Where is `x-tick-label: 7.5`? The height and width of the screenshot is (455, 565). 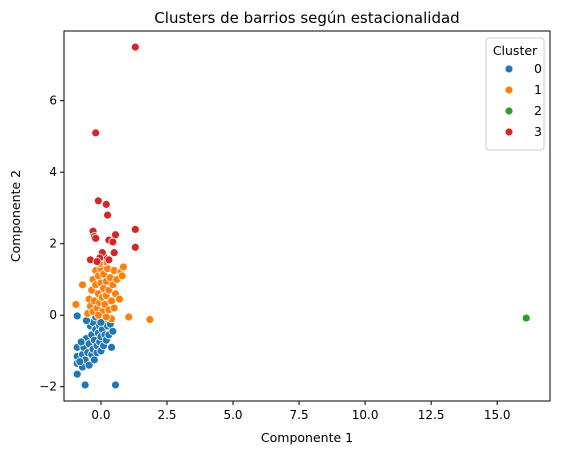 x-tick-label: 7.5 is located at coordinates (299, 415).